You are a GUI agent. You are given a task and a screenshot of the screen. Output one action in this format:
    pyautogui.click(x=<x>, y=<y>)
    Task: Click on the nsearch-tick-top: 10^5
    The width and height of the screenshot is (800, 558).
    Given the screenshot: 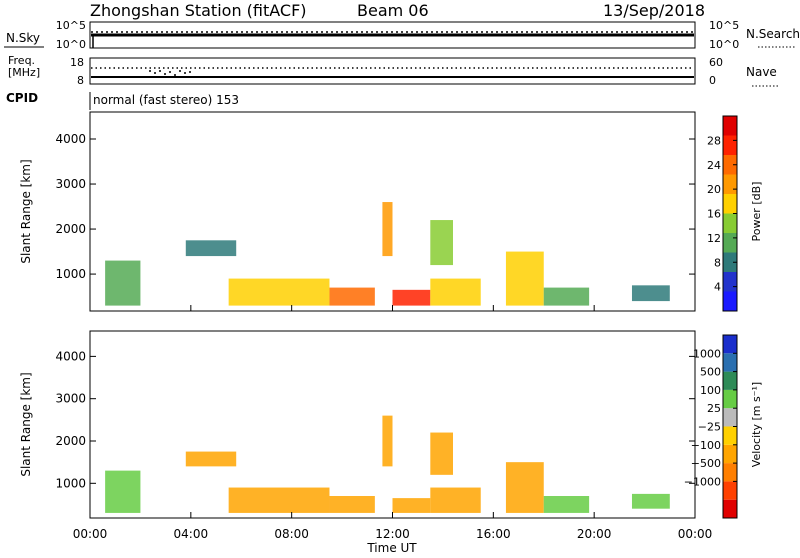 What is the action you would take?
    pyautogui.click(x=724, y=25)
    